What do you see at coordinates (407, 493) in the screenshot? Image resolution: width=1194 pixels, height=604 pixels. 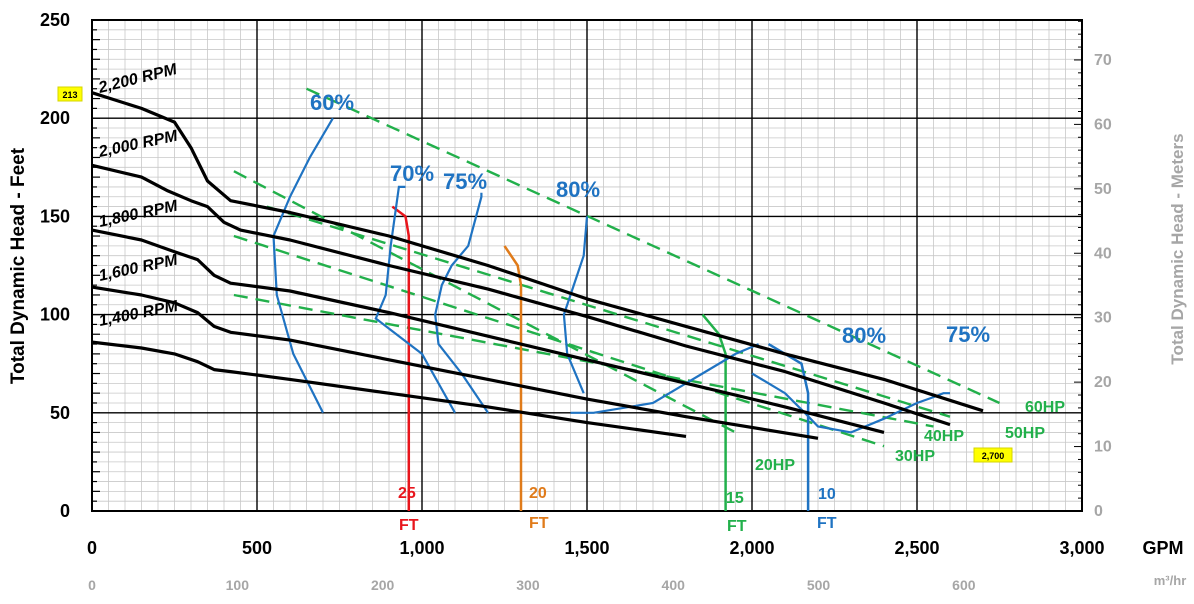 I see `npsh-label: 25` at bounding box center [407, 493].